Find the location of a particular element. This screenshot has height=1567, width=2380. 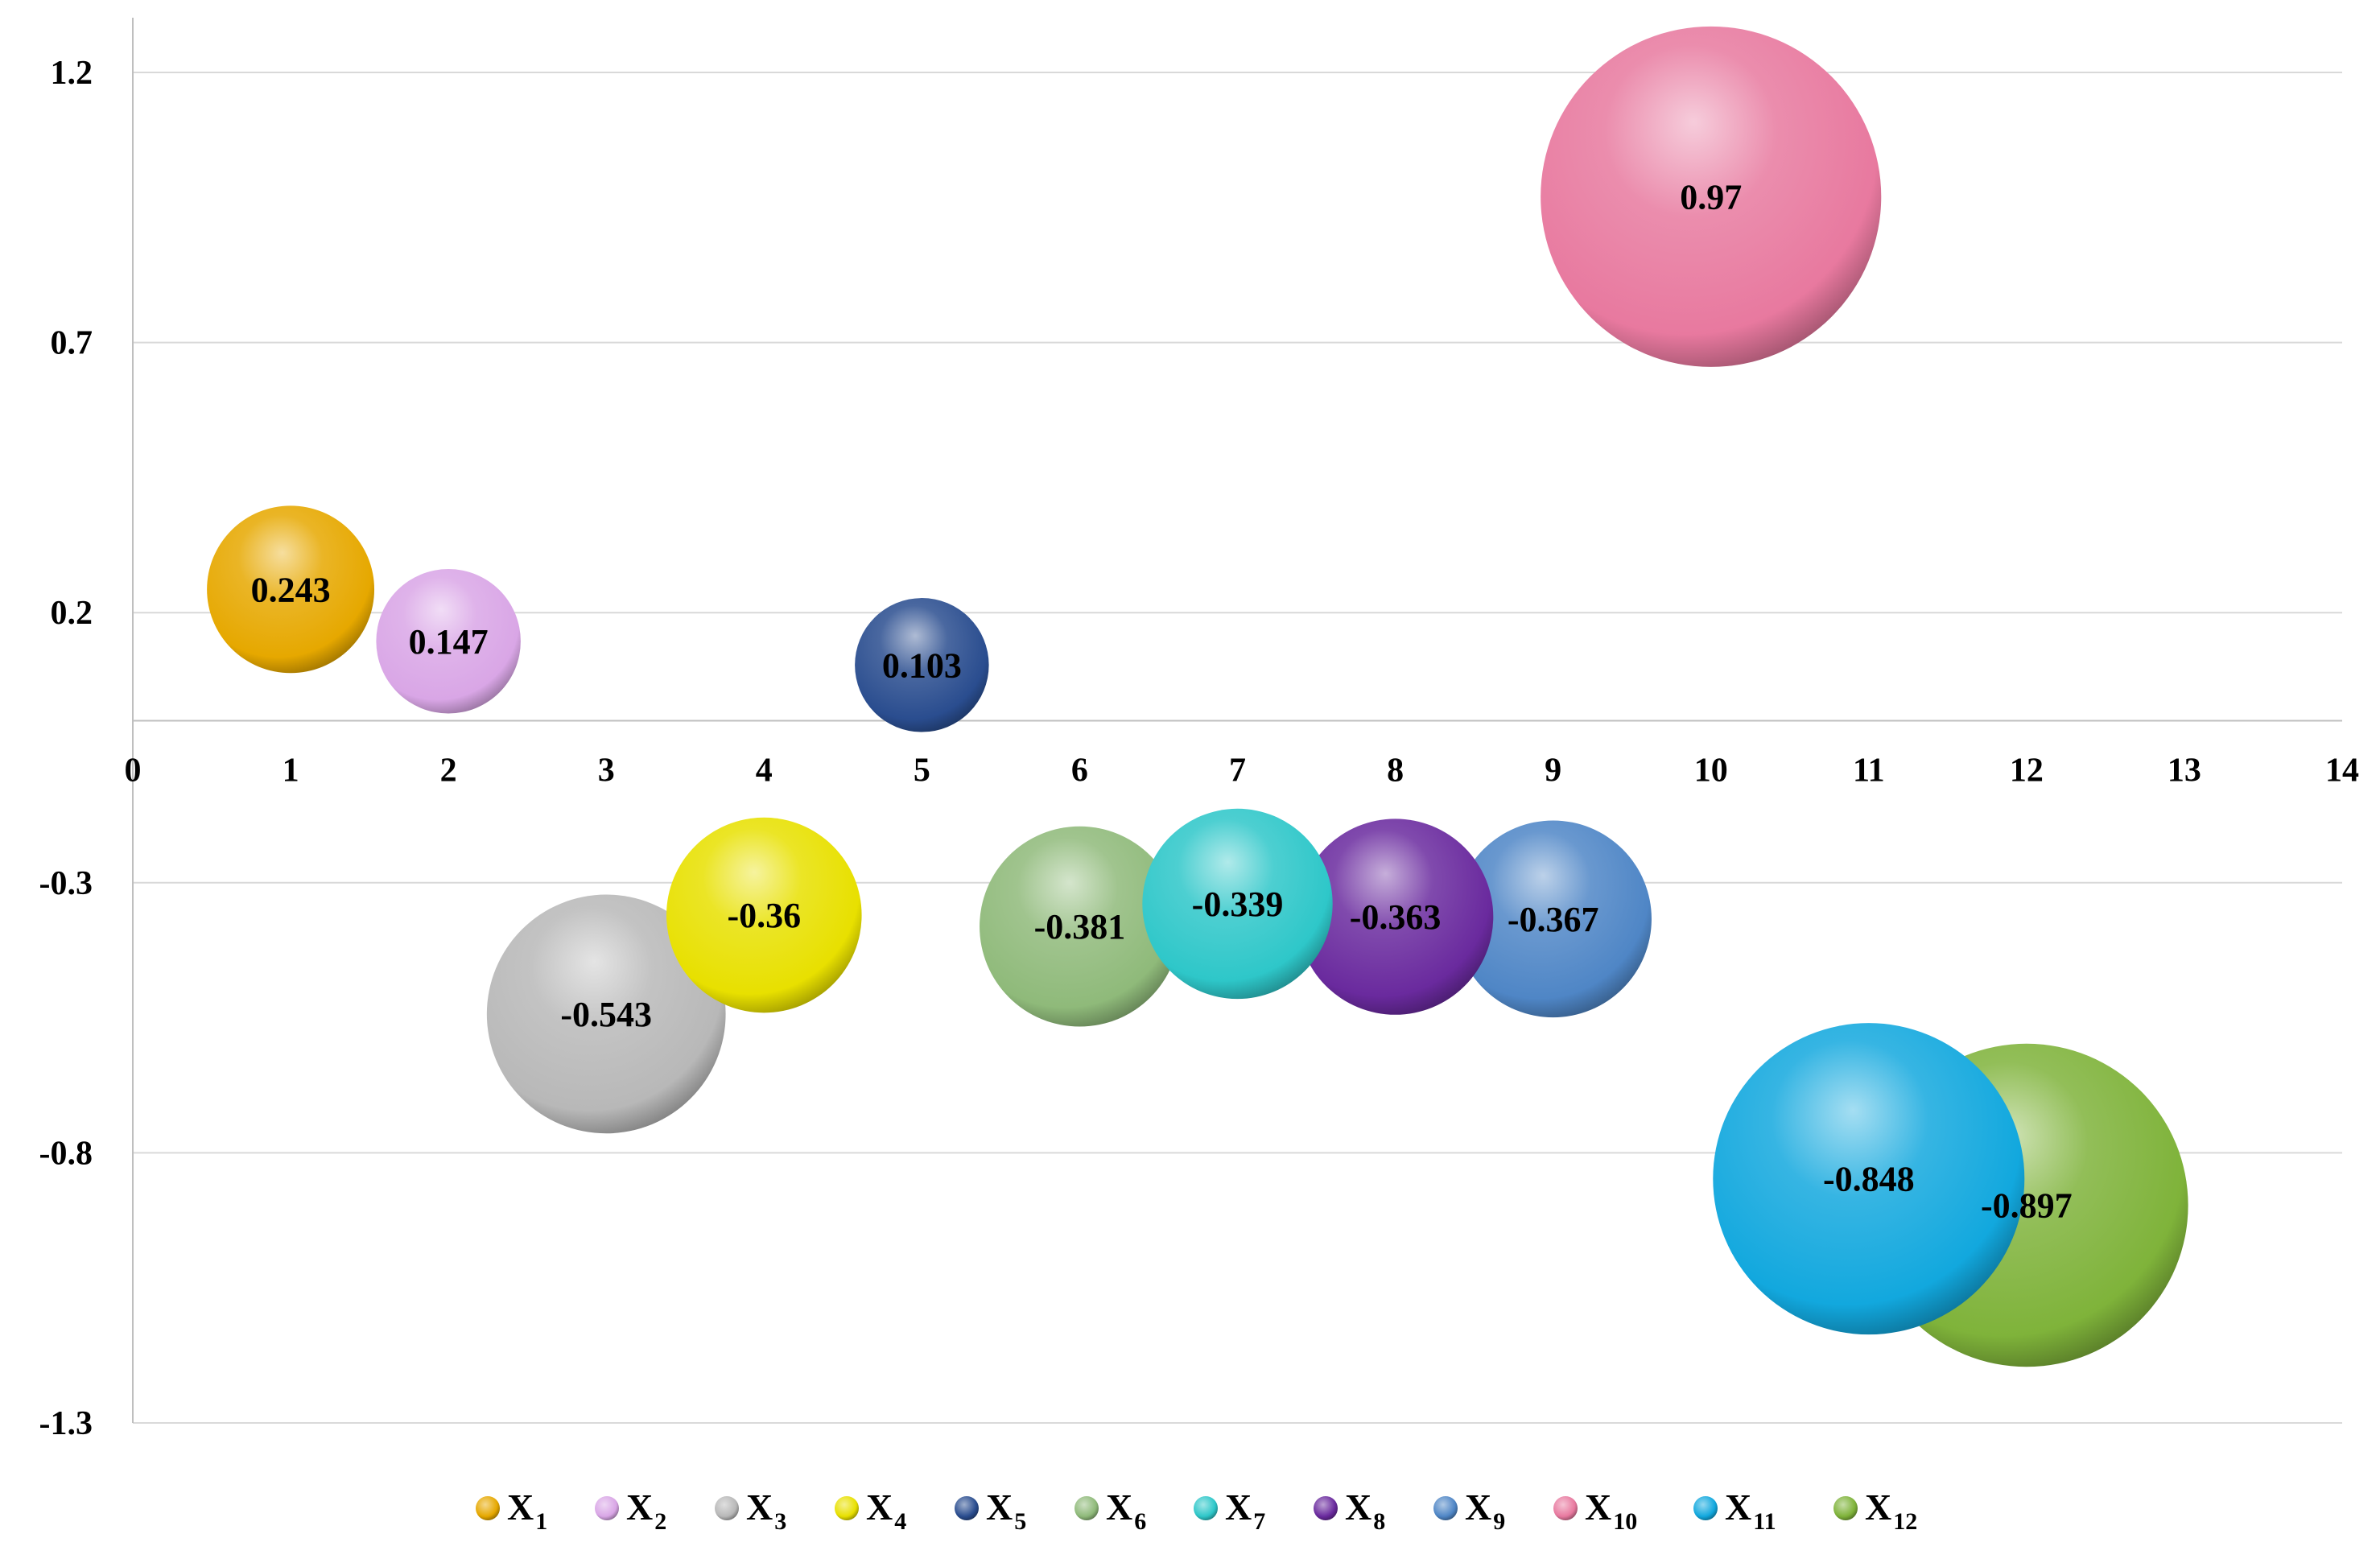

bubble-x9 is located at coordinates (1553, 919).